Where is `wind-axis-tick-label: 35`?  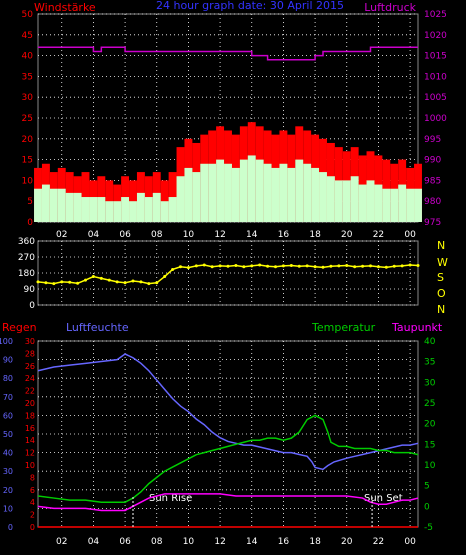 wind-axis-tick-label: 35 is located at coordinates (27, 77).